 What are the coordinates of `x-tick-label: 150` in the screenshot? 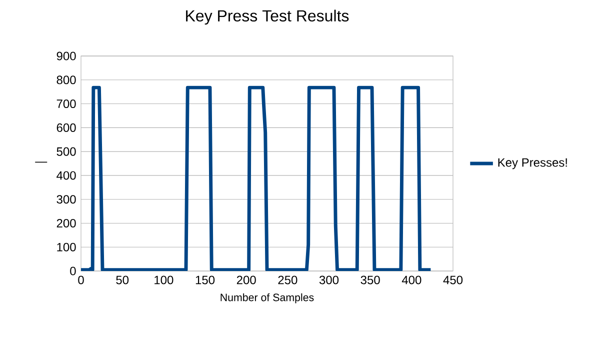 It's located at (205, 280).